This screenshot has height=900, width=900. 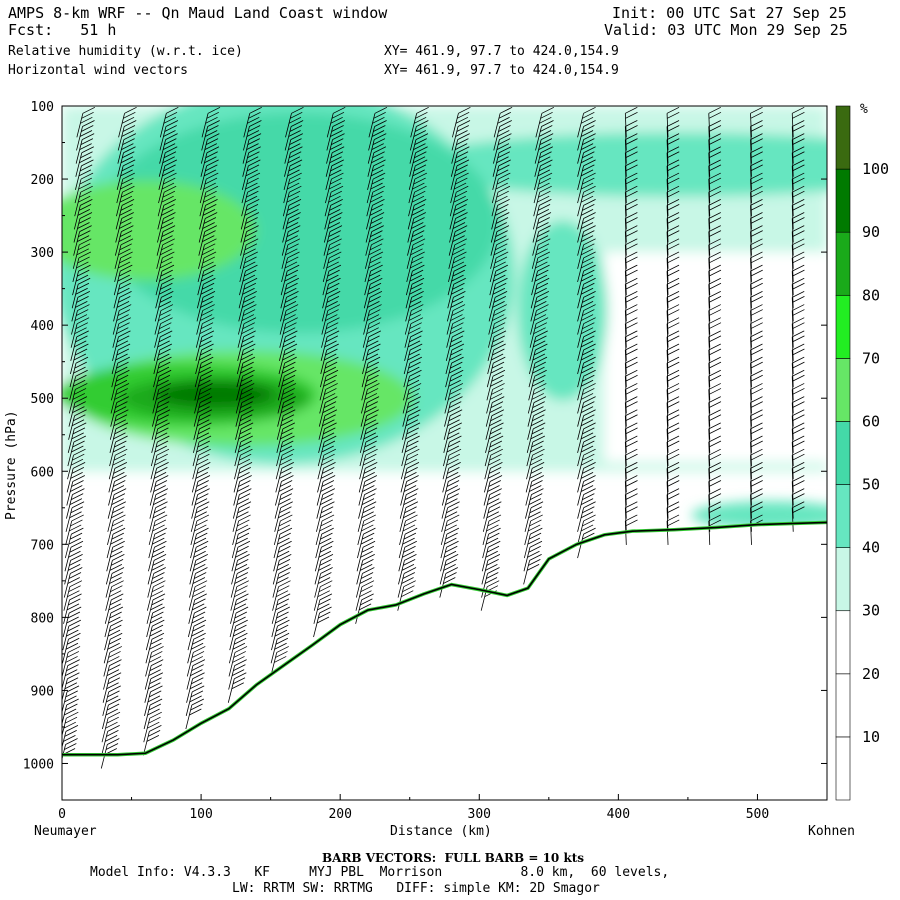 What do you see at coordinates (501, 51) in the screenshot?
I see `xy-range-rh: XY= 461.9, 97.7 to 424.0,154.9` at bounding box center [501, 51].